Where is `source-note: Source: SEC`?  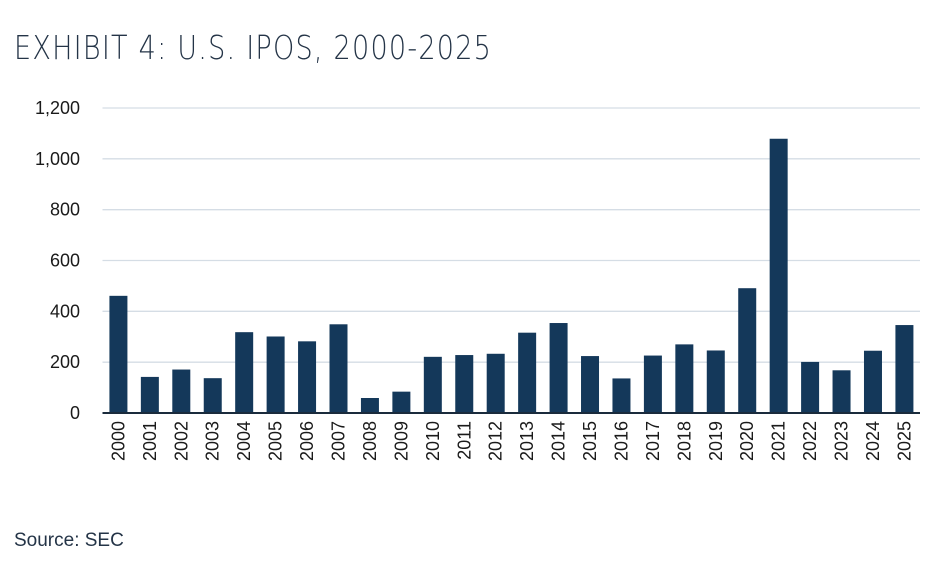
source-note: Source: SEC is located at coordinates (69, 540).